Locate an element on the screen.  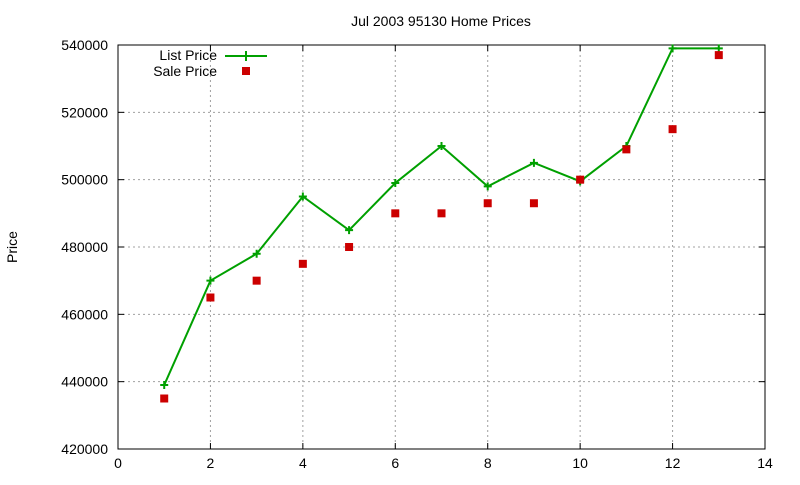
x-tick-label: 12 is located at coordinates (673, 463).